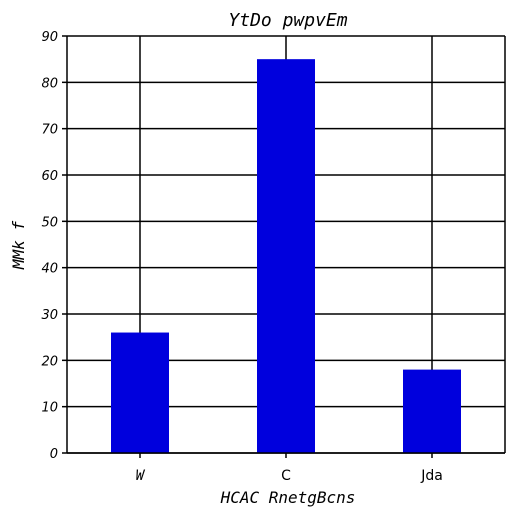  I want to click on x-tick-label: Jda, so click(431, 476).